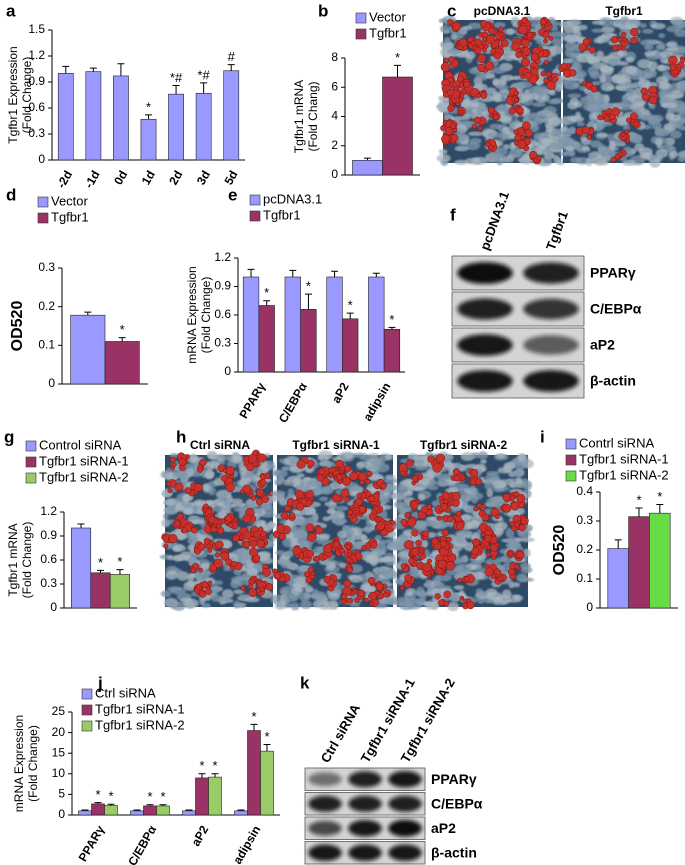 This screenshot has height=865, width=685. Describe the element at coordinates (340, 393) in the screenshot. I see `x-tick-label: aP2` at that location.